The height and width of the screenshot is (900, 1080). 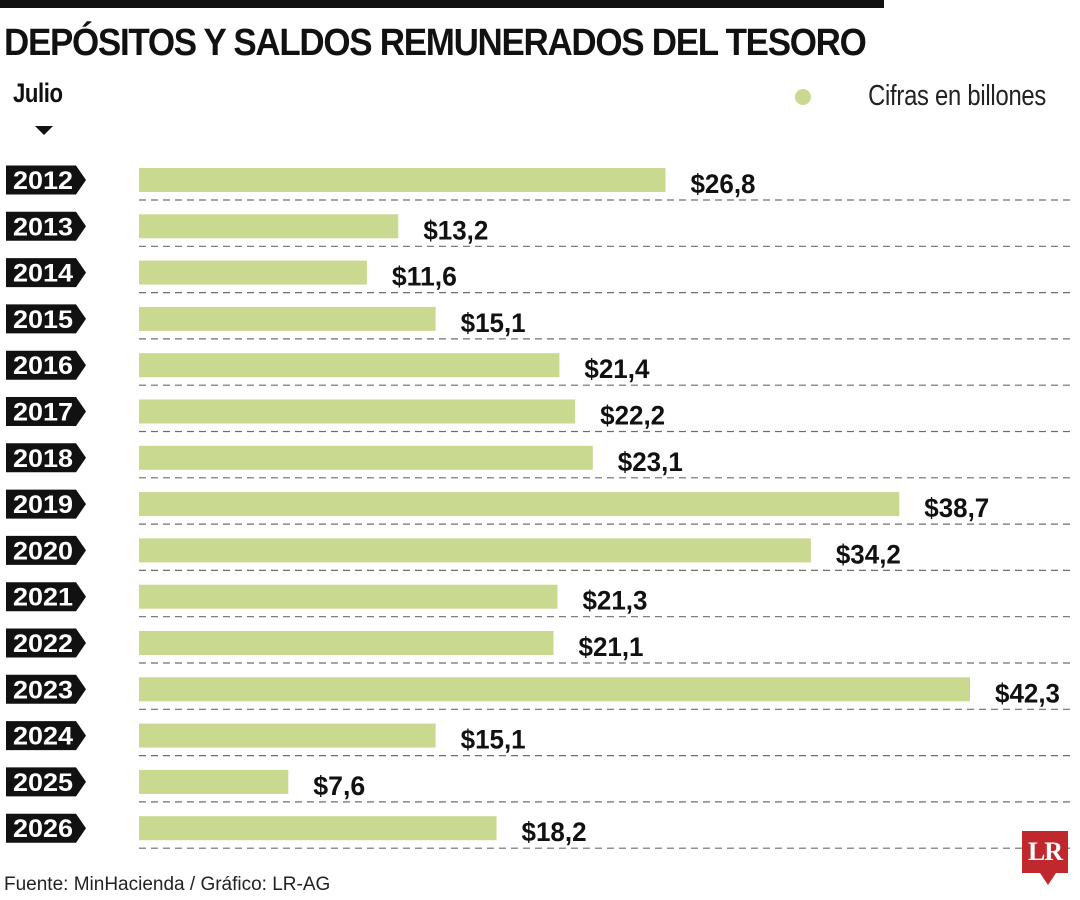 What do you see at coordinates (611, 647) in the screenshot?
I see `data-label: $21,1` at bounding box center [611, 647].